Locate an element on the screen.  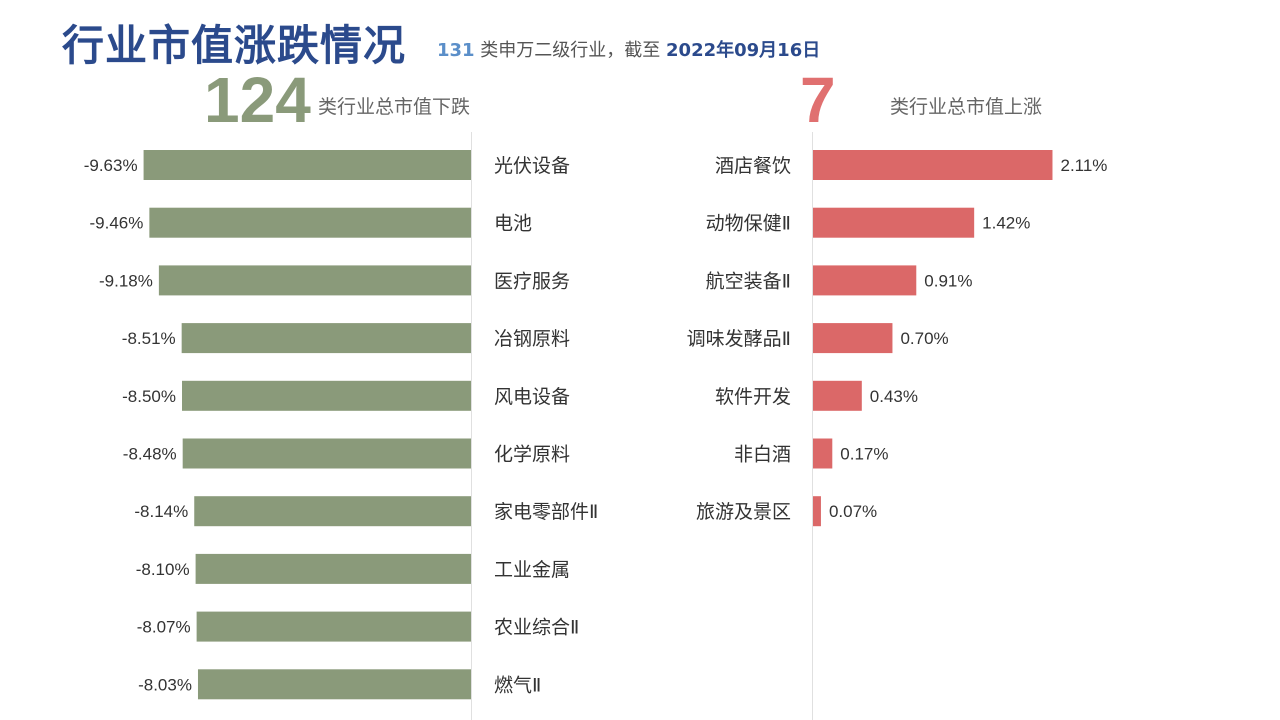
down-bar-value-label: -8.48% is located at coordinates (150, 454).